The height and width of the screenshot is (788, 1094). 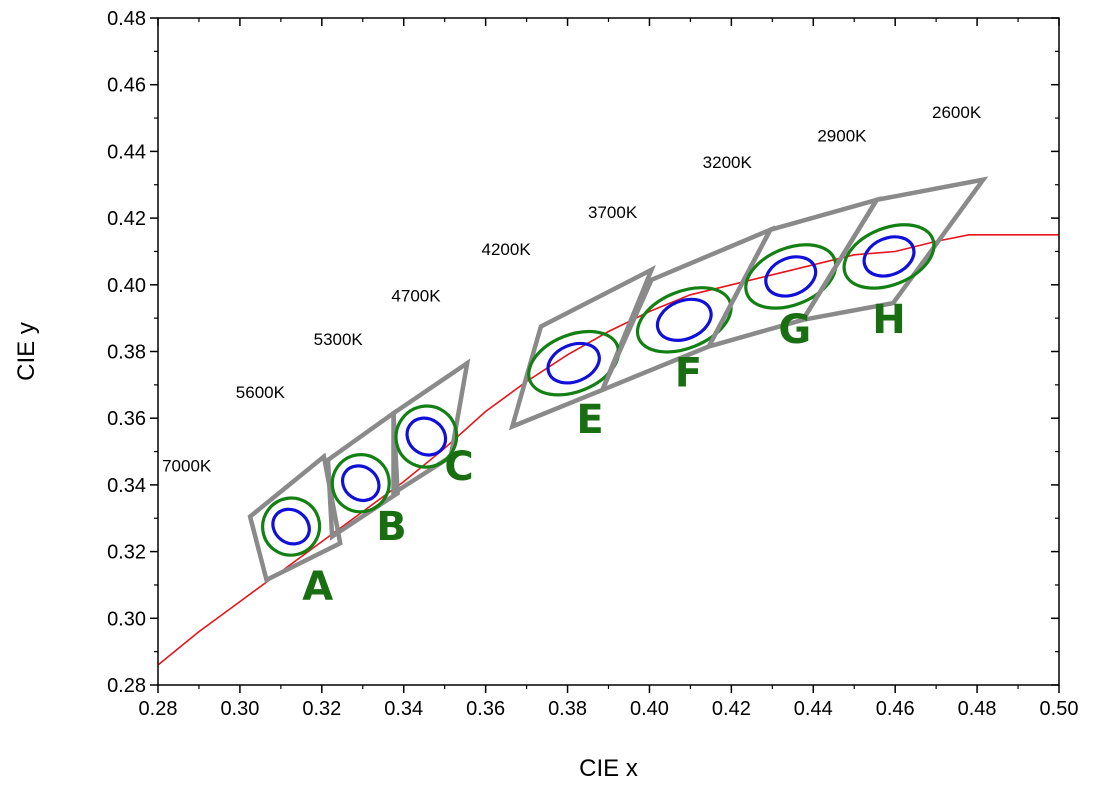 I want to click on bin-letter-c: C, so click(x=458, y=467).